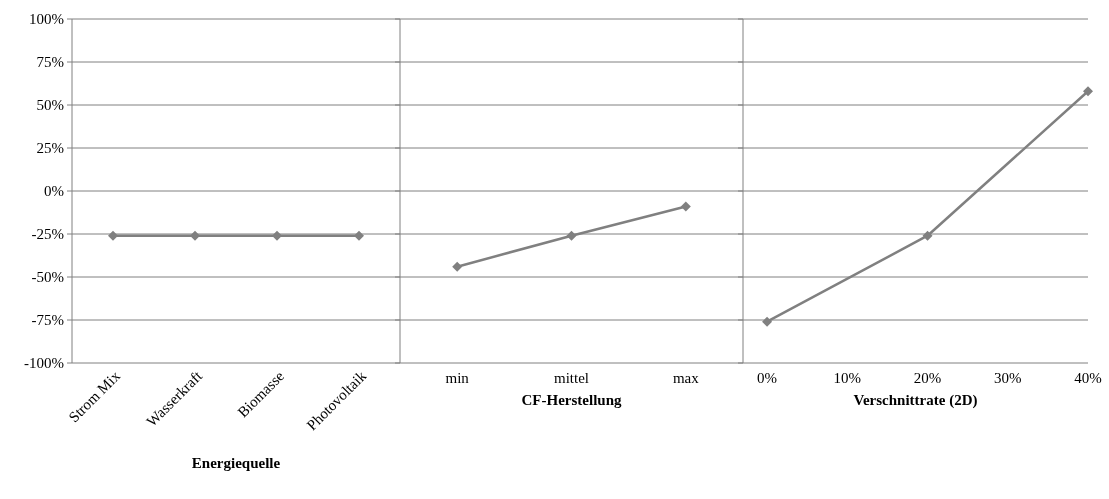  I want to click on x-tick-label: 30%, so click(1008, 378).